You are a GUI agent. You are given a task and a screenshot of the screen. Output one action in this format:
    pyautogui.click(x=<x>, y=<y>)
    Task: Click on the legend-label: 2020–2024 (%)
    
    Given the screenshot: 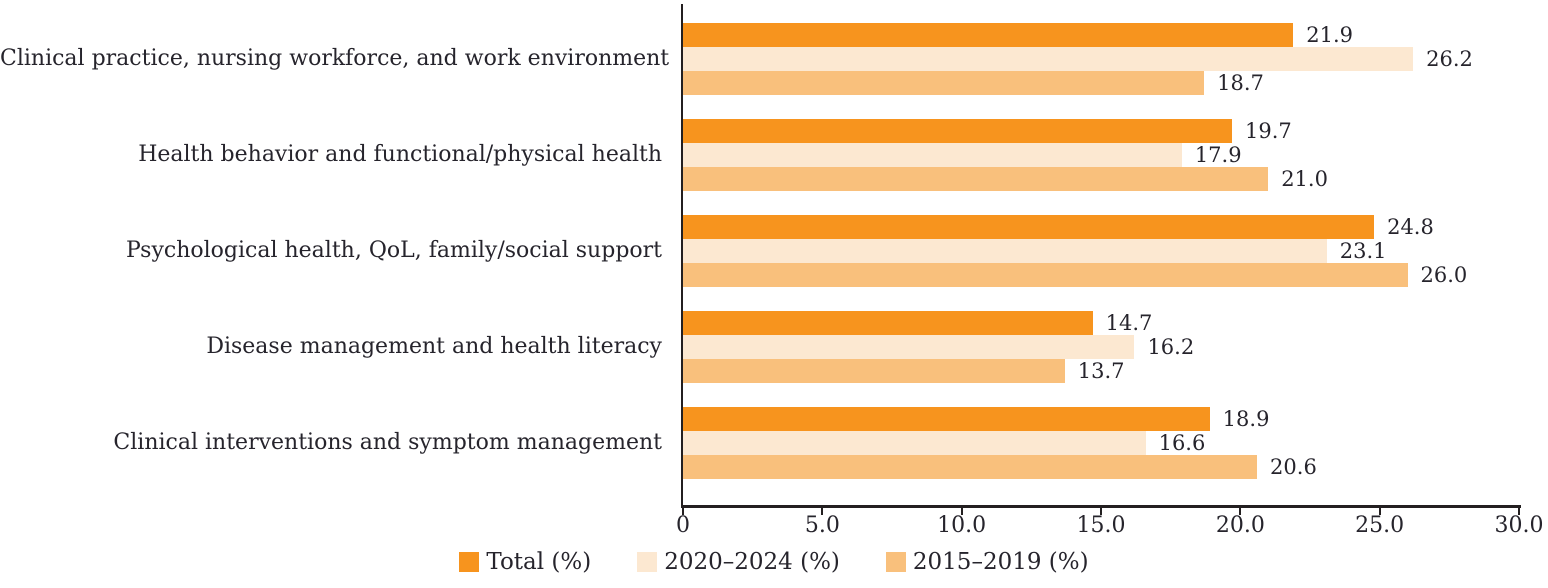 What is the action you would take?
    pyautogui.click(x=752, y=562)
    